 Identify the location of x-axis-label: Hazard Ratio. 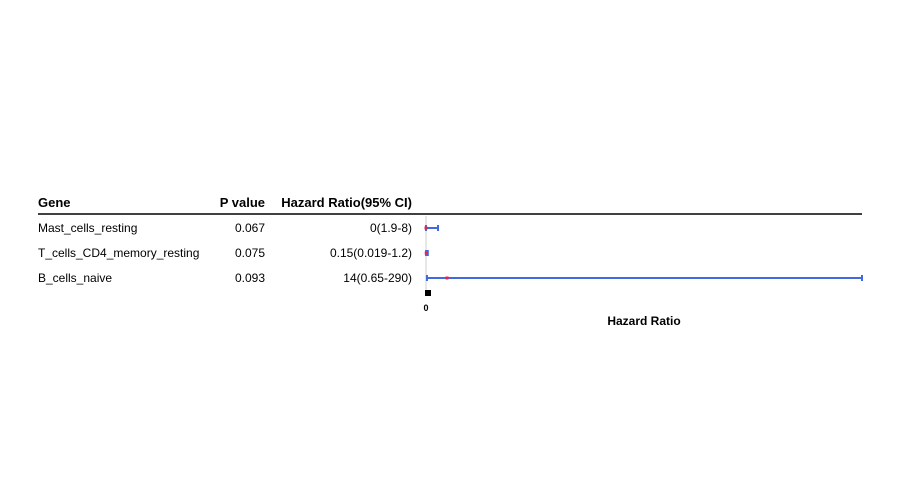
(643, 321).